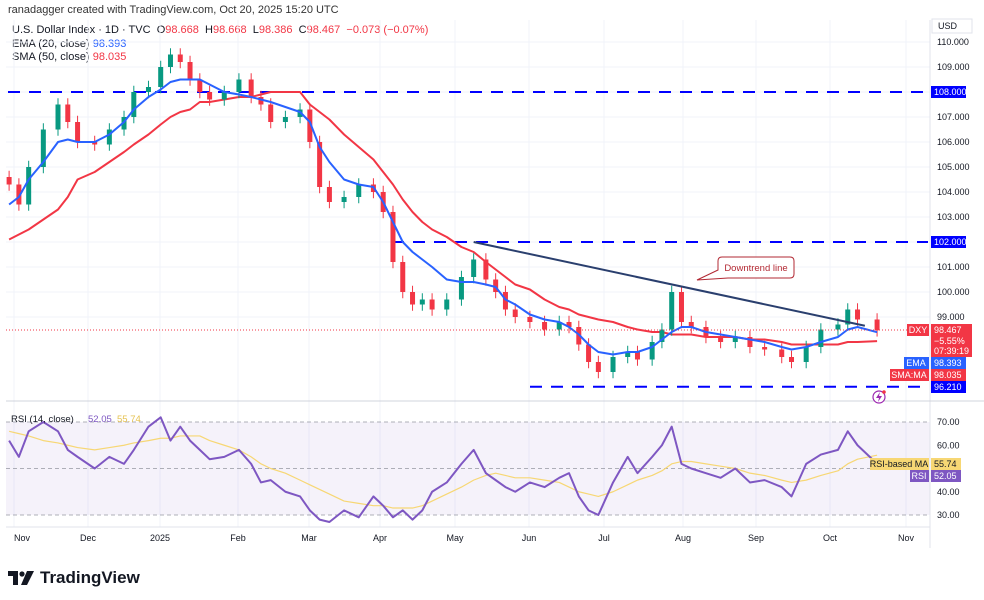  I want to click on rsi-axis: 70.00 60.00 40.00 30.00, so click(948, 468).